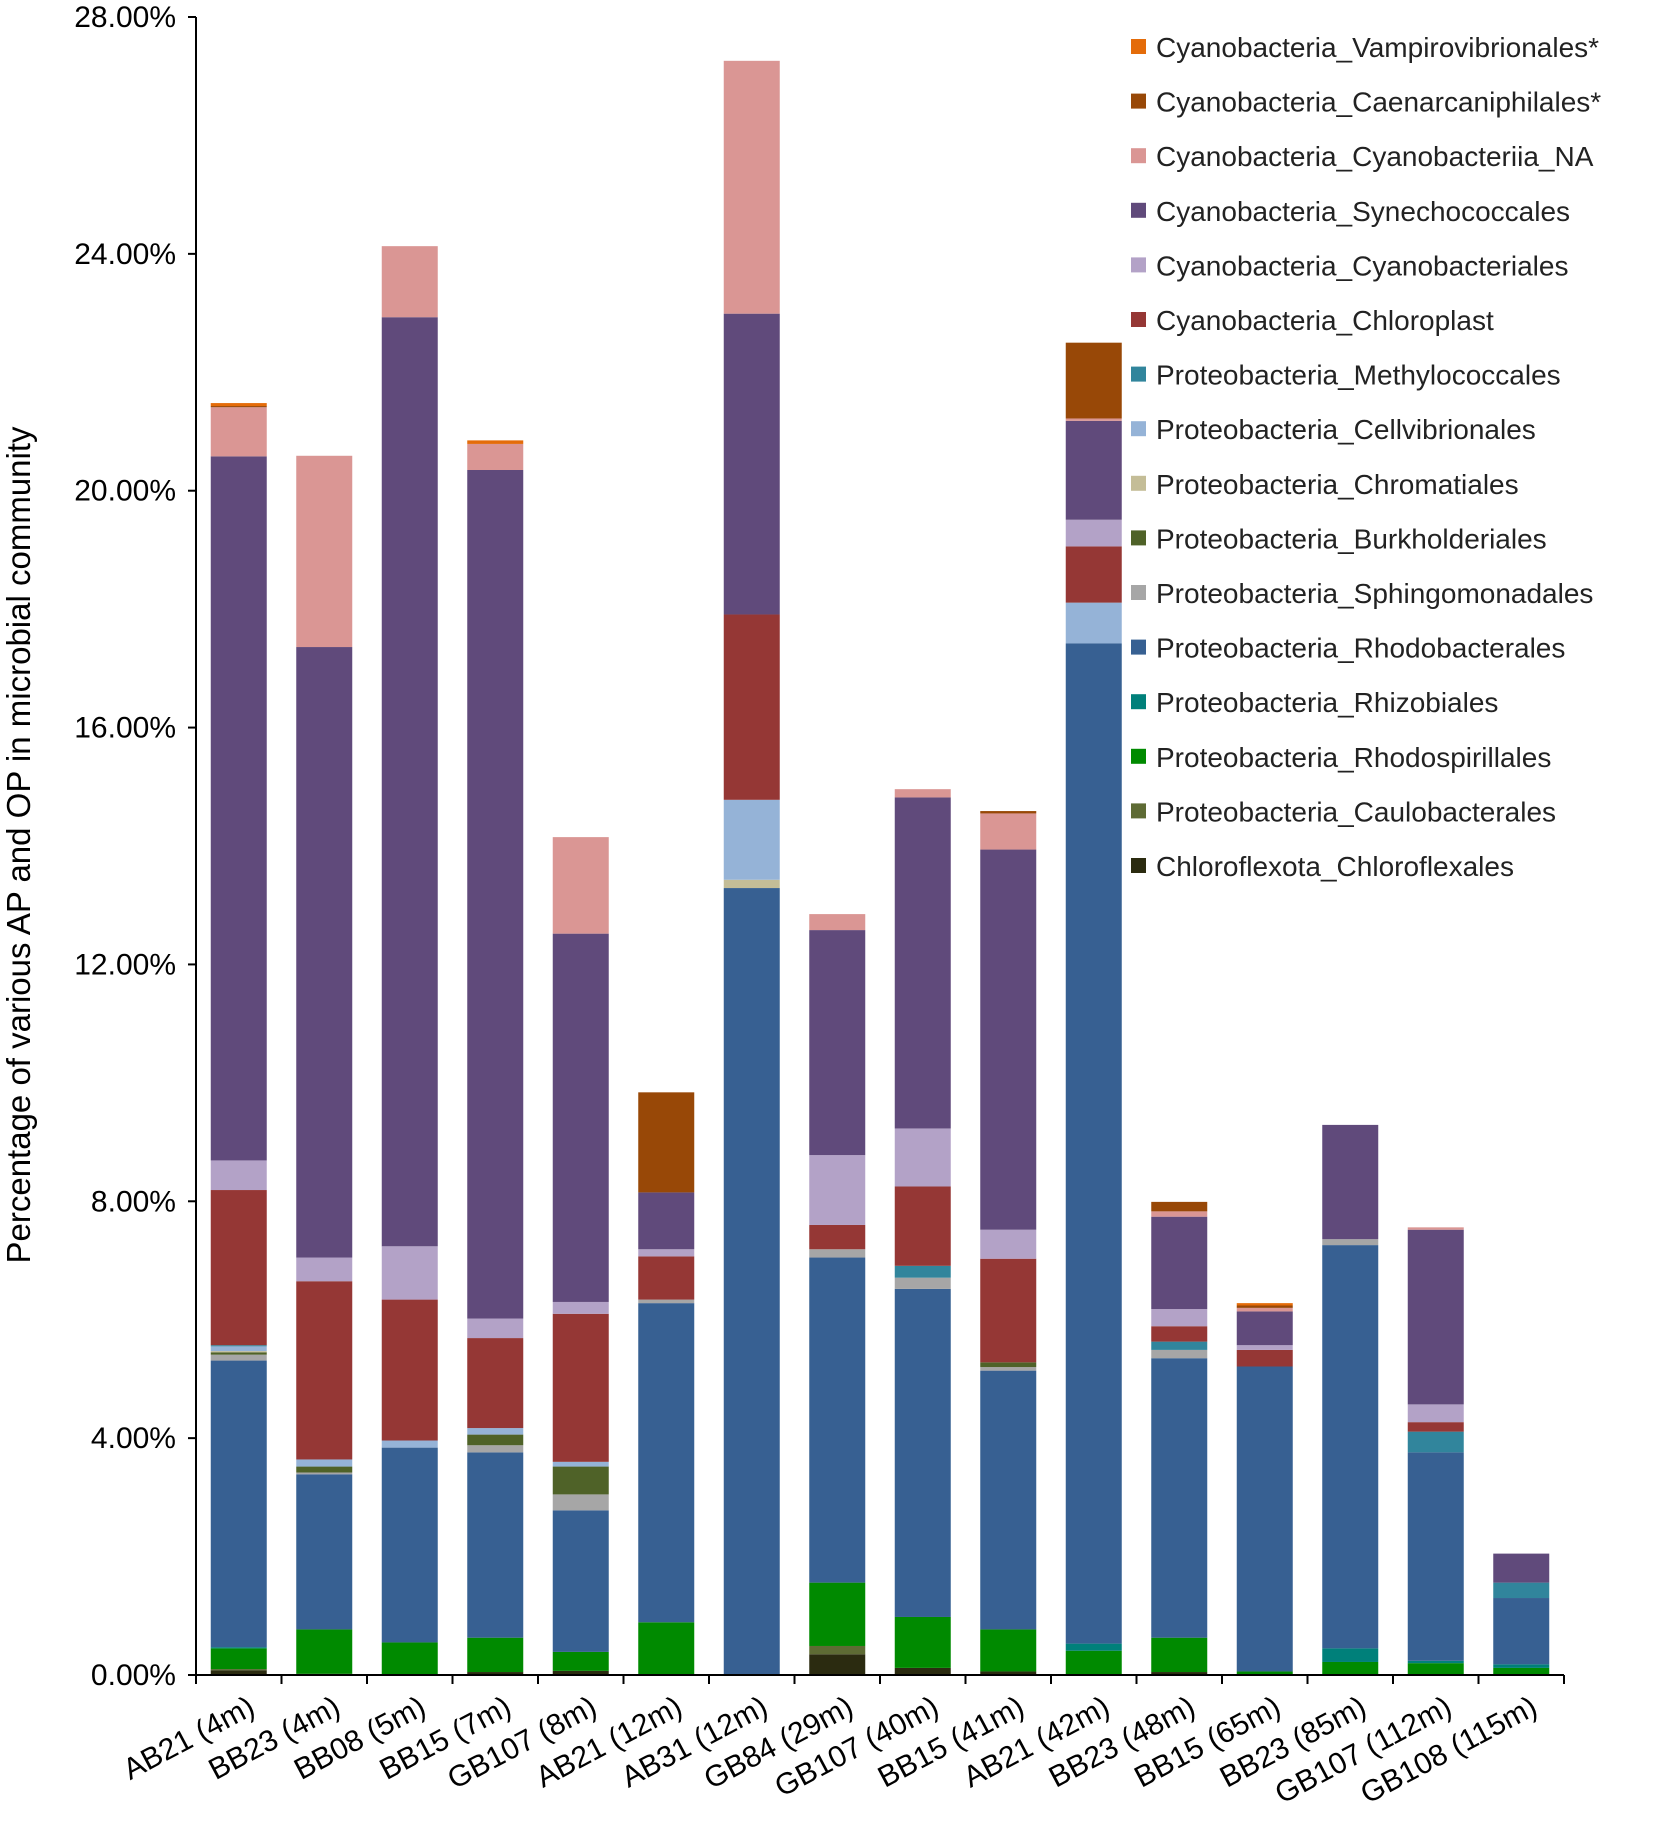 This screenshot has height=1835, width=1655. I want to click on legend-label: Proteobacteria_Rhizobiales, so click(1327, 702).